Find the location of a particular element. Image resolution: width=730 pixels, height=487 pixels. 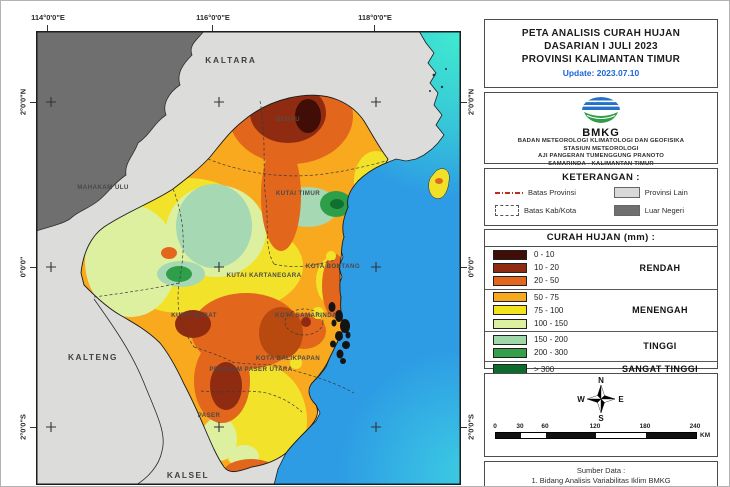

keterangan-batas-kabkota: Batas Kab/Kota is located at coordinates (554, 210).